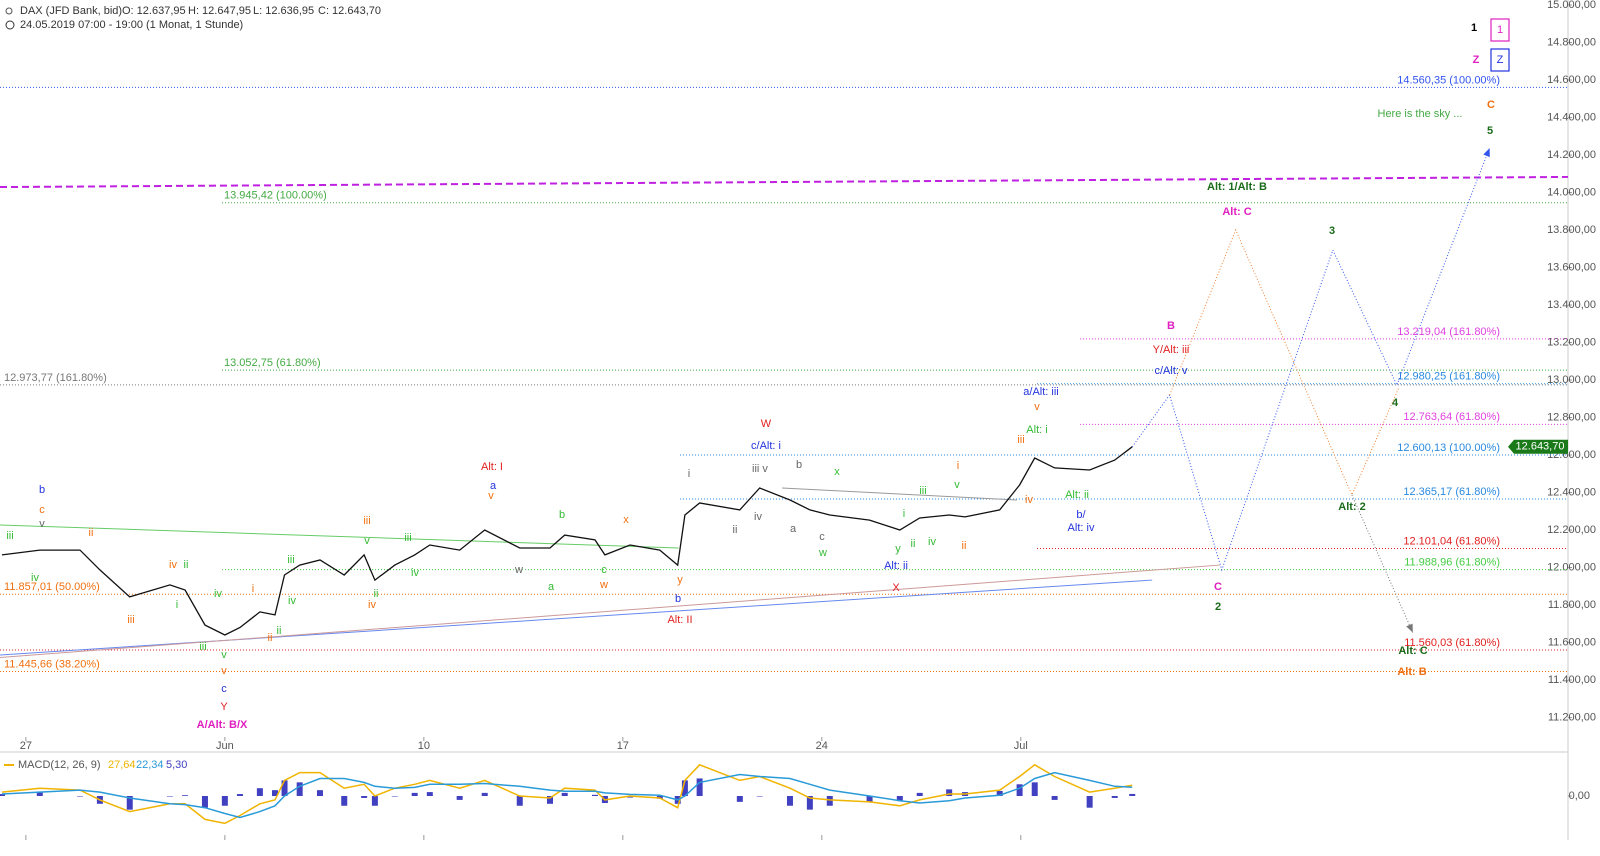 This screenshot has width=1600, height=856. I want to click on y-tick-label: 13.800,00, so click(1571, 230).